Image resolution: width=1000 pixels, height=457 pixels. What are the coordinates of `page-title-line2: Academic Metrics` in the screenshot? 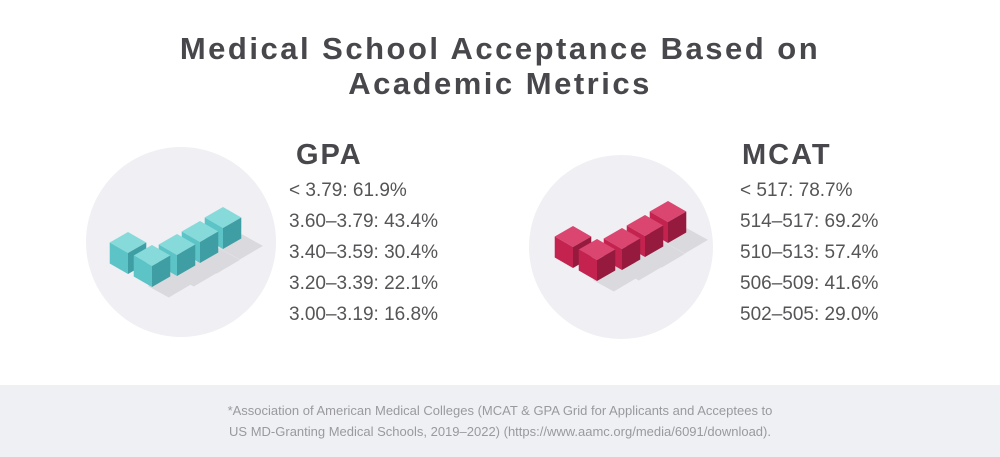 It's located at (500, 83).